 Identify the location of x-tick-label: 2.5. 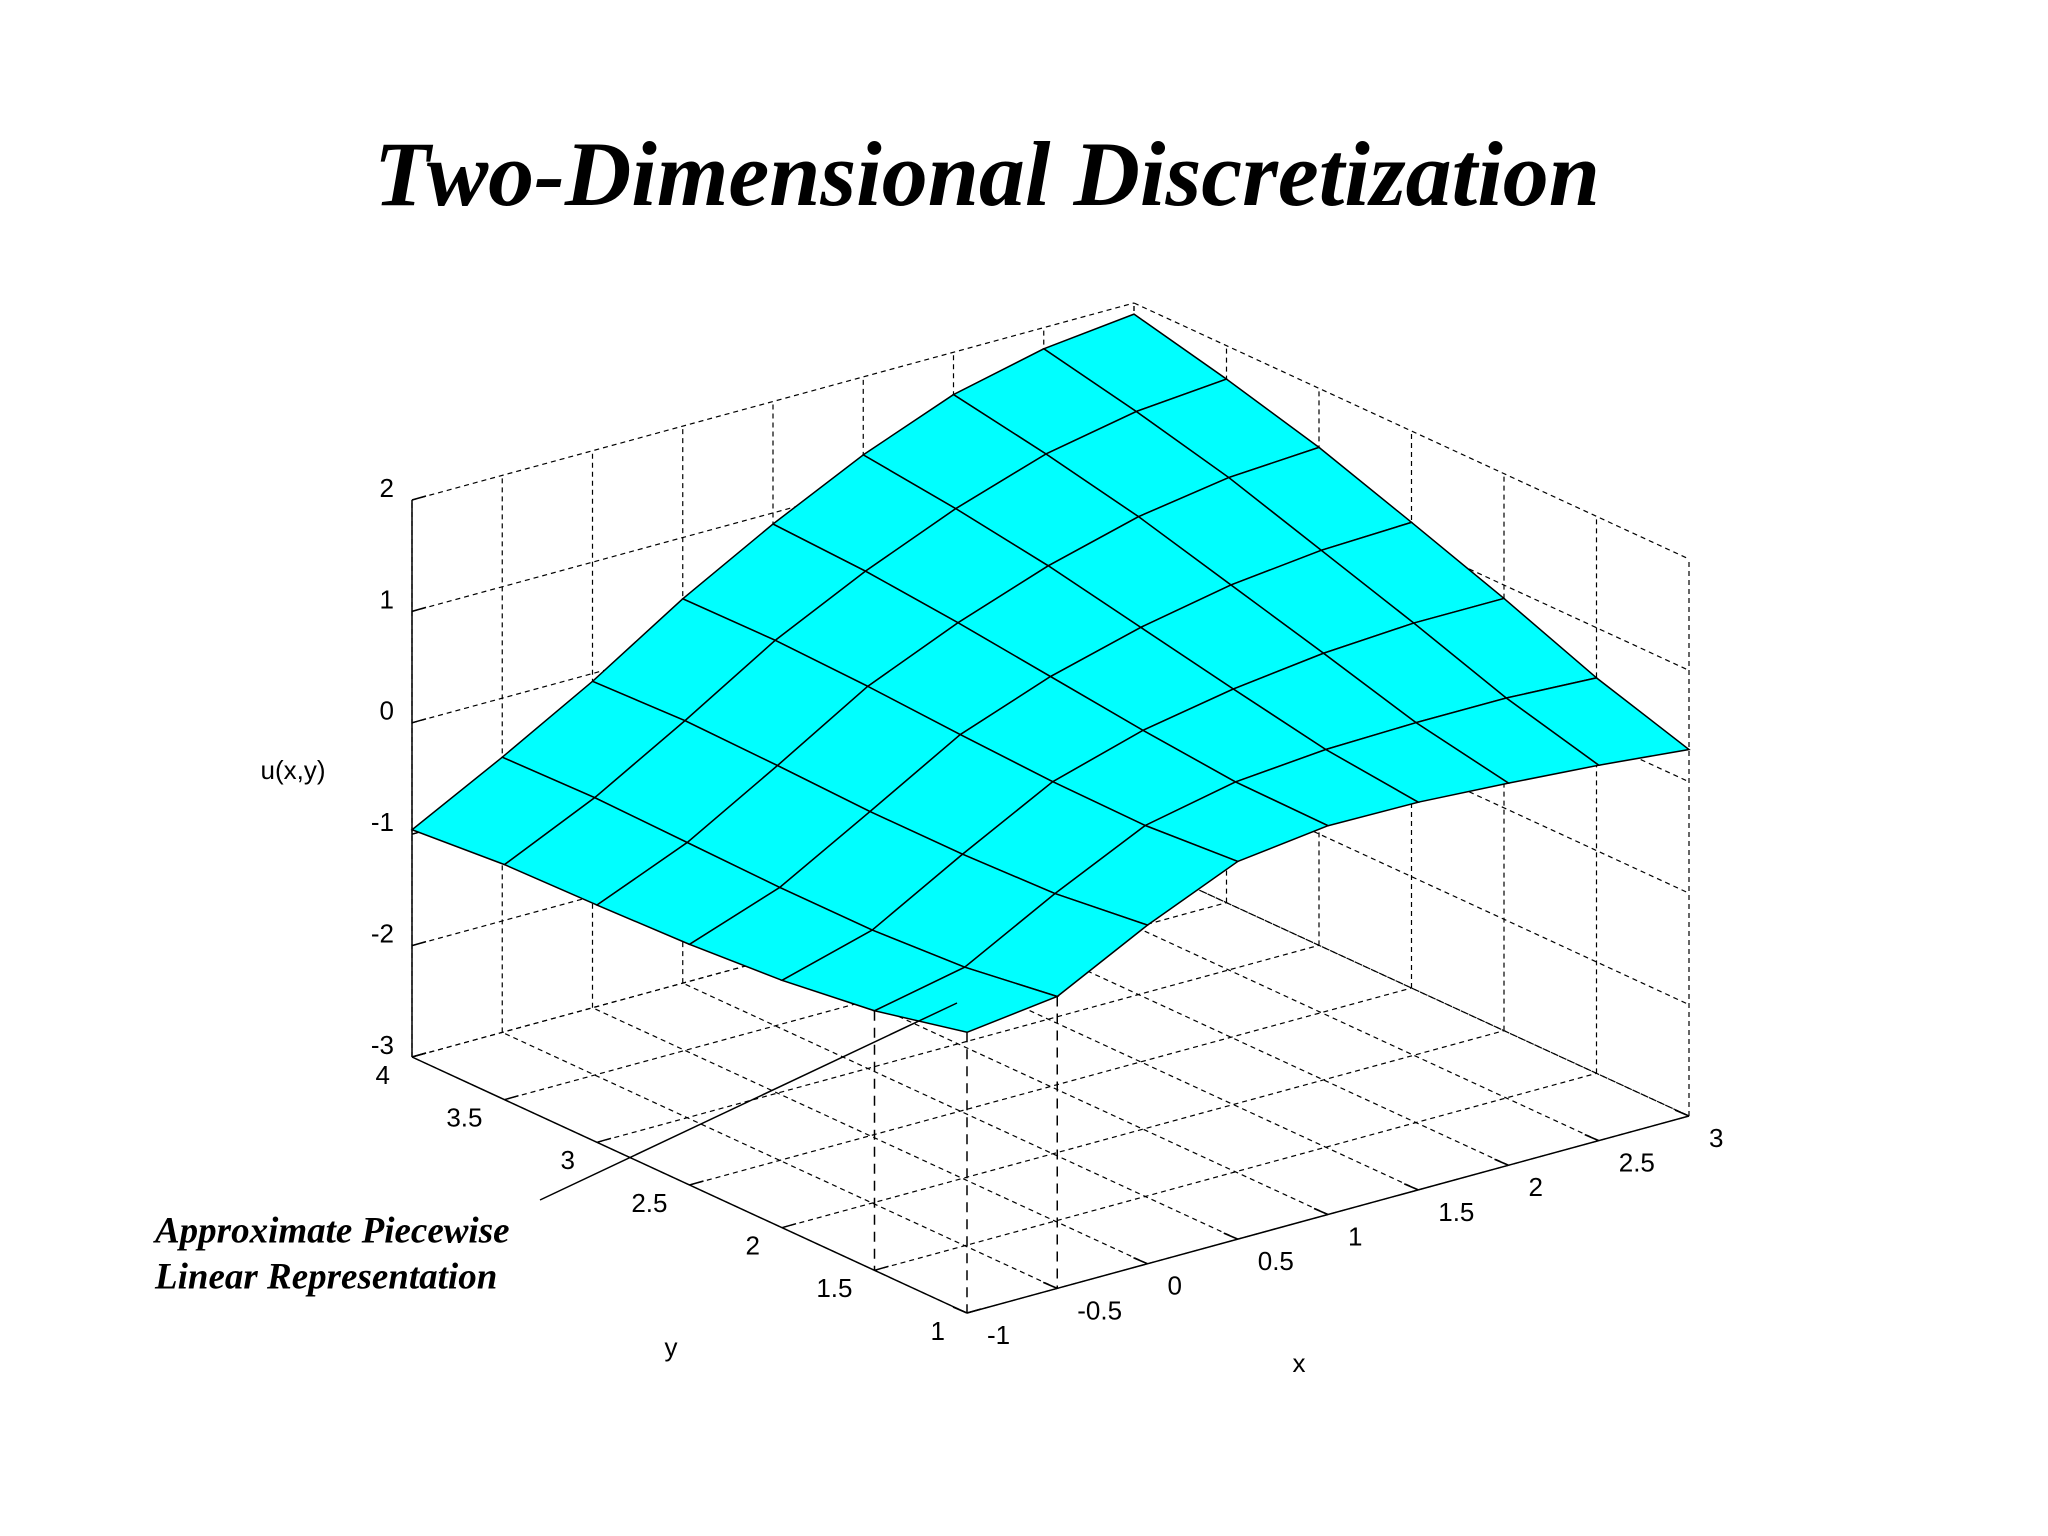
(1637, 1163).